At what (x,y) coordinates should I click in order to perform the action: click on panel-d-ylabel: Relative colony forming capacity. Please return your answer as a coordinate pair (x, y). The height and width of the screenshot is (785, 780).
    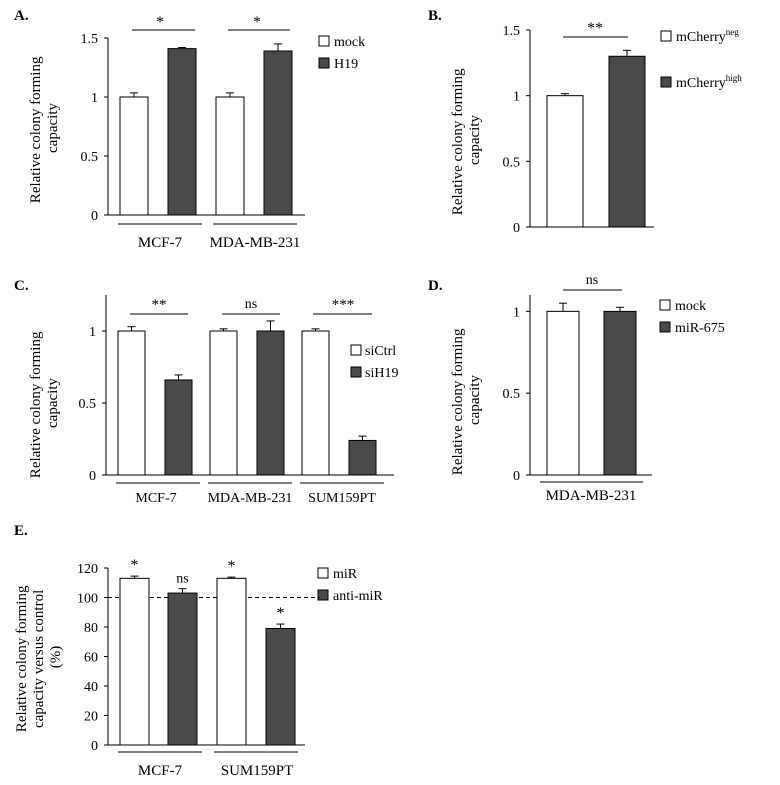
    Looking at the image, I should click on (466, 400).